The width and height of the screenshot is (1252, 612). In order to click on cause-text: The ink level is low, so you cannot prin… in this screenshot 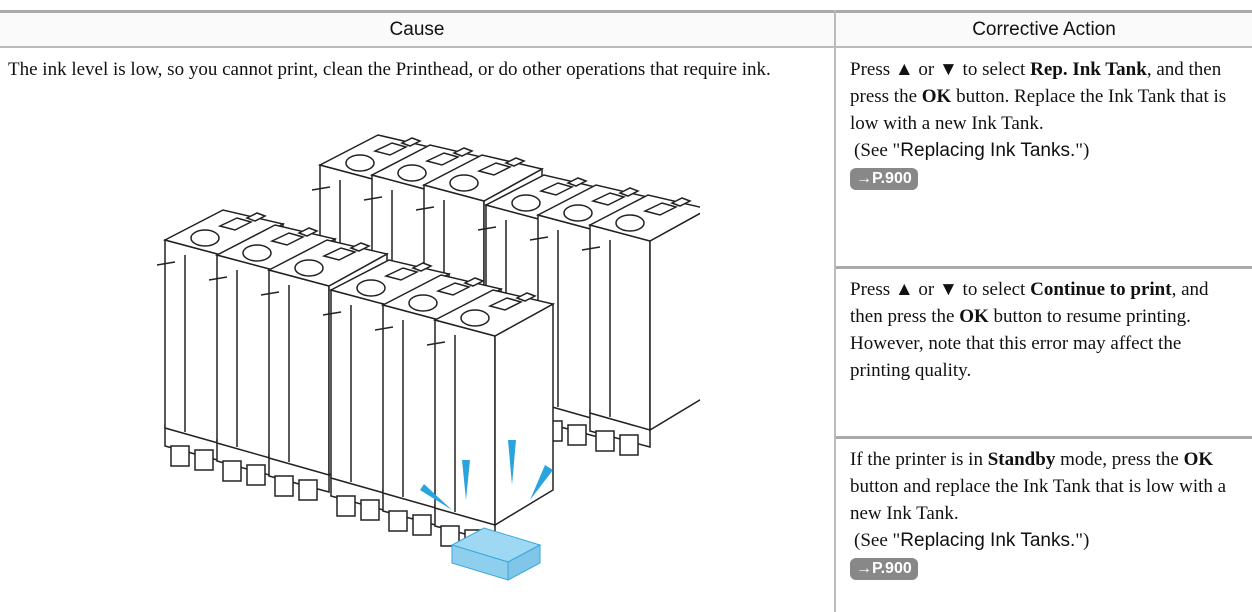, I will do `click(389, 69)`.